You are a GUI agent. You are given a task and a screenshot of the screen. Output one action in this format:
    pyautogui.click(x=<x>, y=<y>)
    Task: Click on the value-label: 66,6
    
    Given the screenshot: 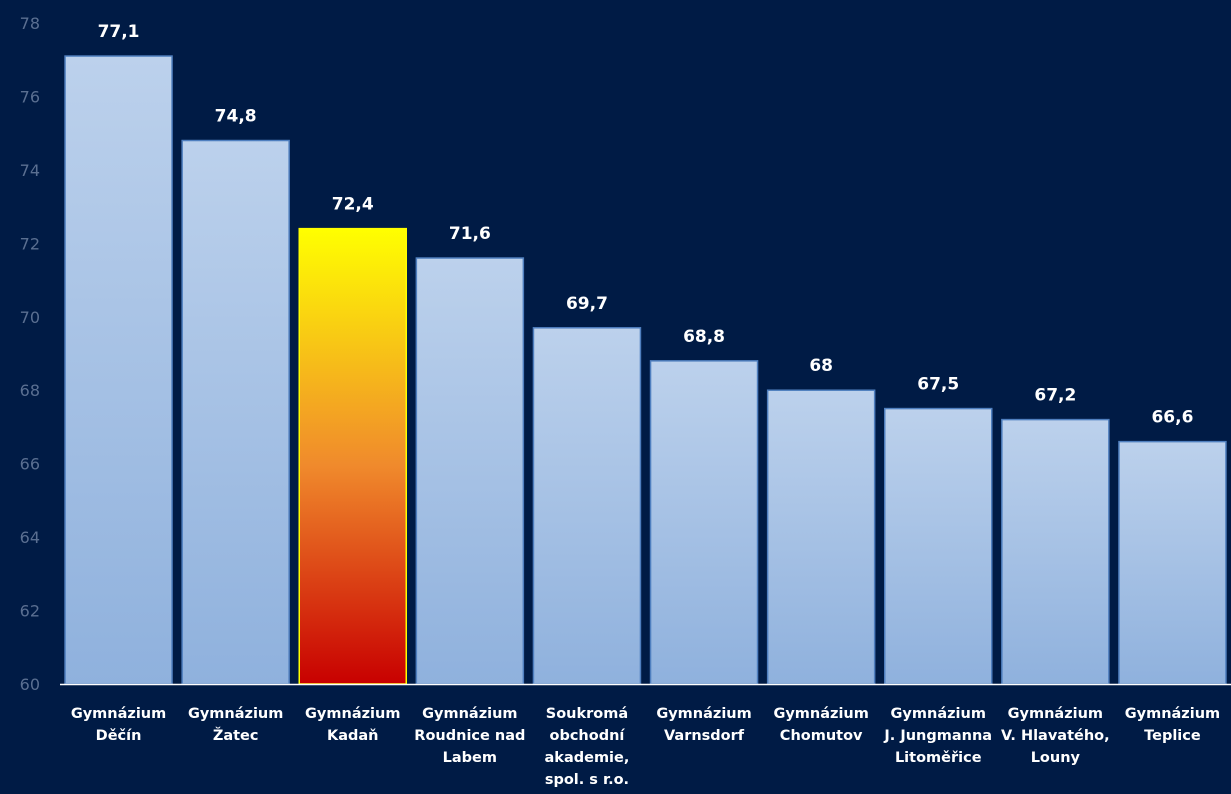 What is the action you would take?
    pyautogui.click(x=1172, y=418)
    